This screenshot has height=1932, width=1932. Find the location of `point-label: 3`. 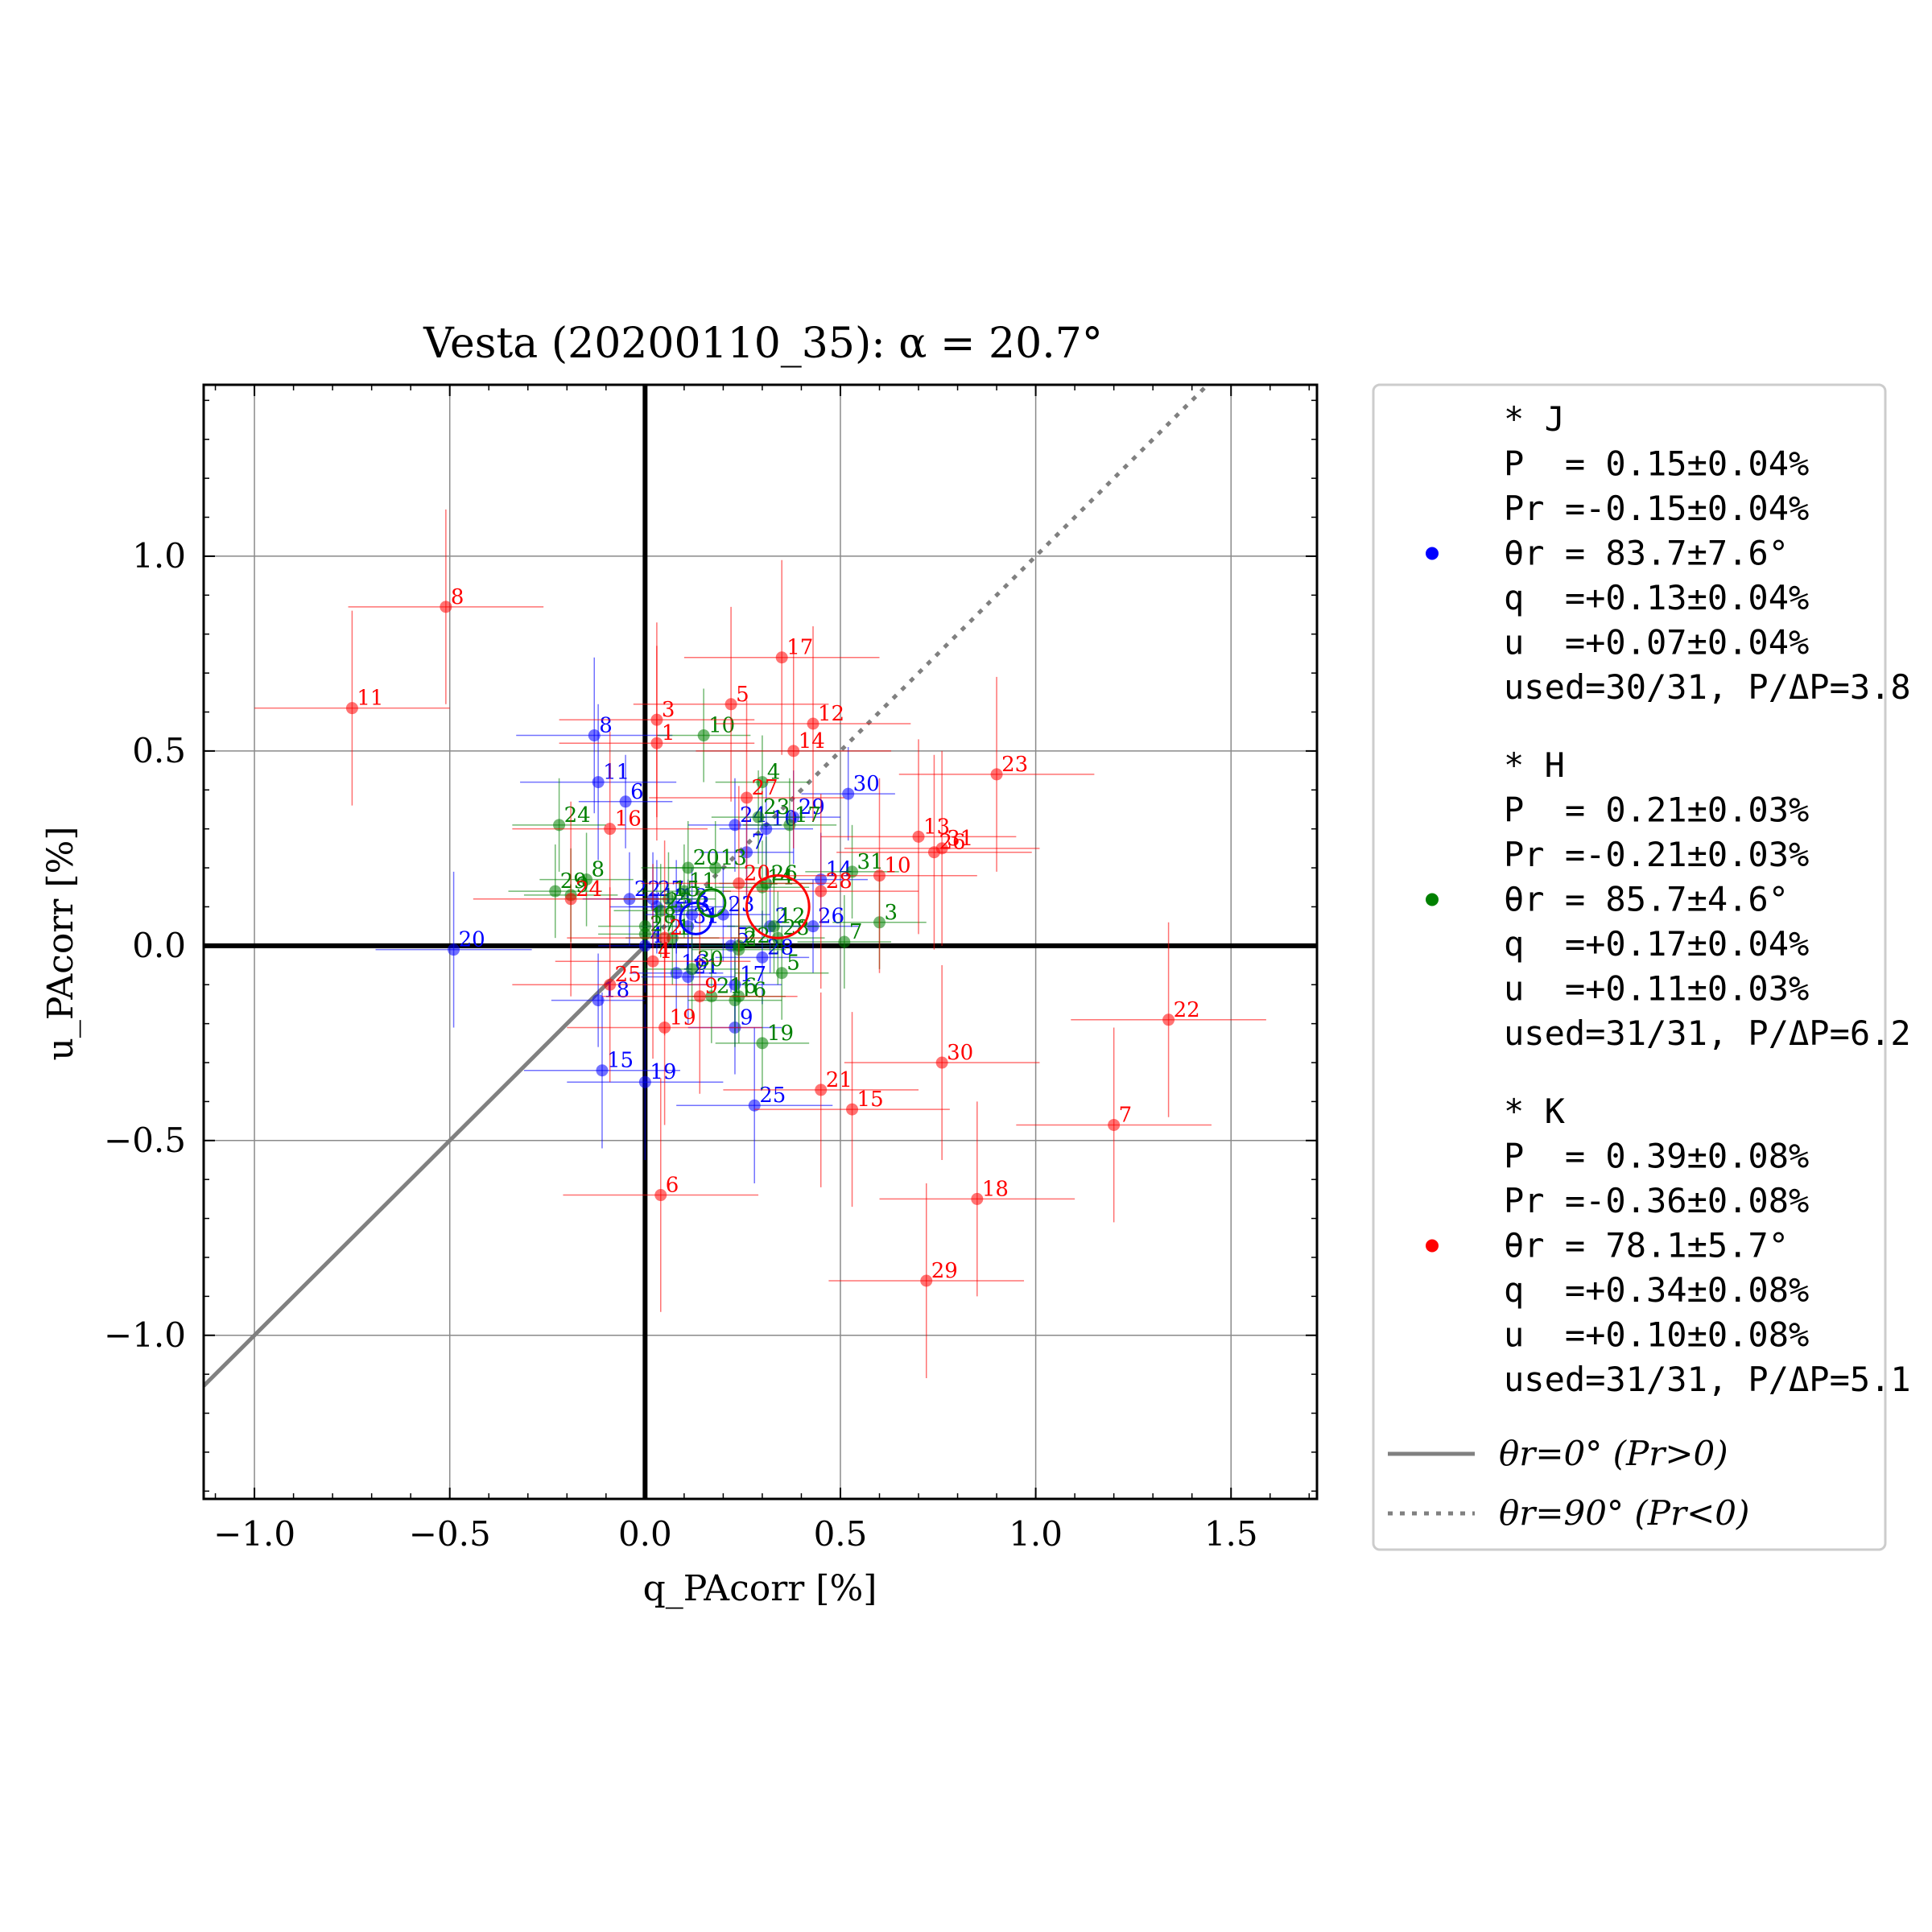

point-label: 3 is located at coordinates (668, 710).